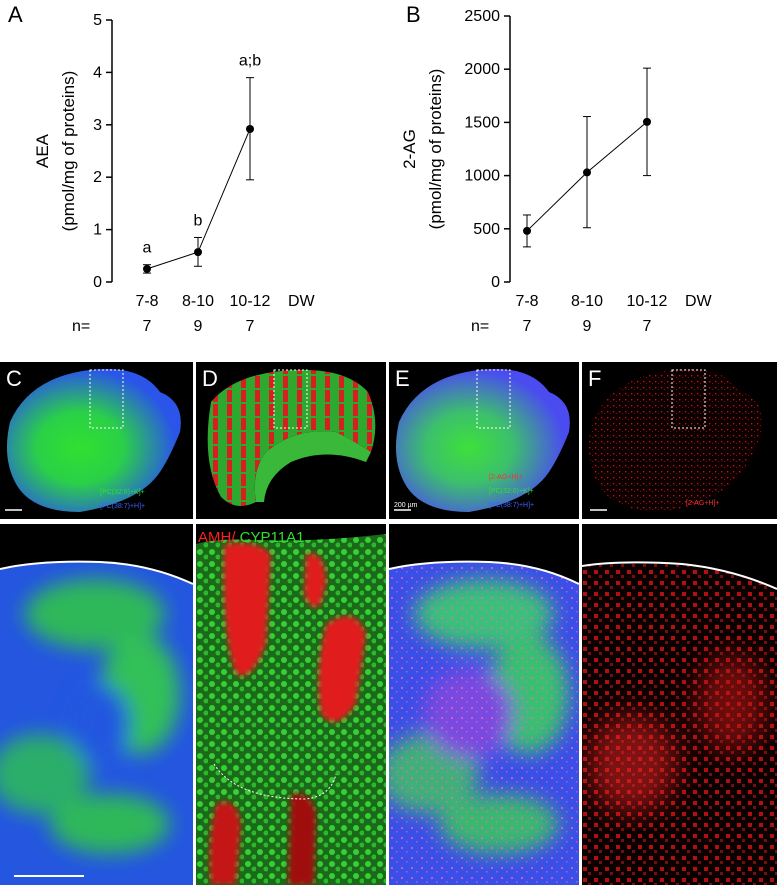  What do you see at coordinates (506, 477) in the screenshot?
I see `legend-e-2ag: [2-AG+H]+` at bounding box center [506, 477].